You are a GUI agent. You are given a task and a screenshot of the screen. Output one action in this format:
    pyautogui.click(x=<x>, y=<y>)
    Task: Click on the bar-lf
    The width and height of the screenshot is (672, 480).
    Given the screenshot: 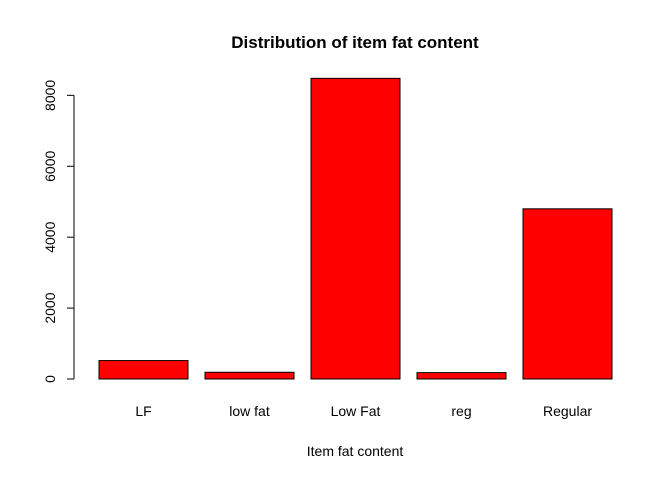 What is the action you would take?
    pyautogui.click(x=143, y=370)
    